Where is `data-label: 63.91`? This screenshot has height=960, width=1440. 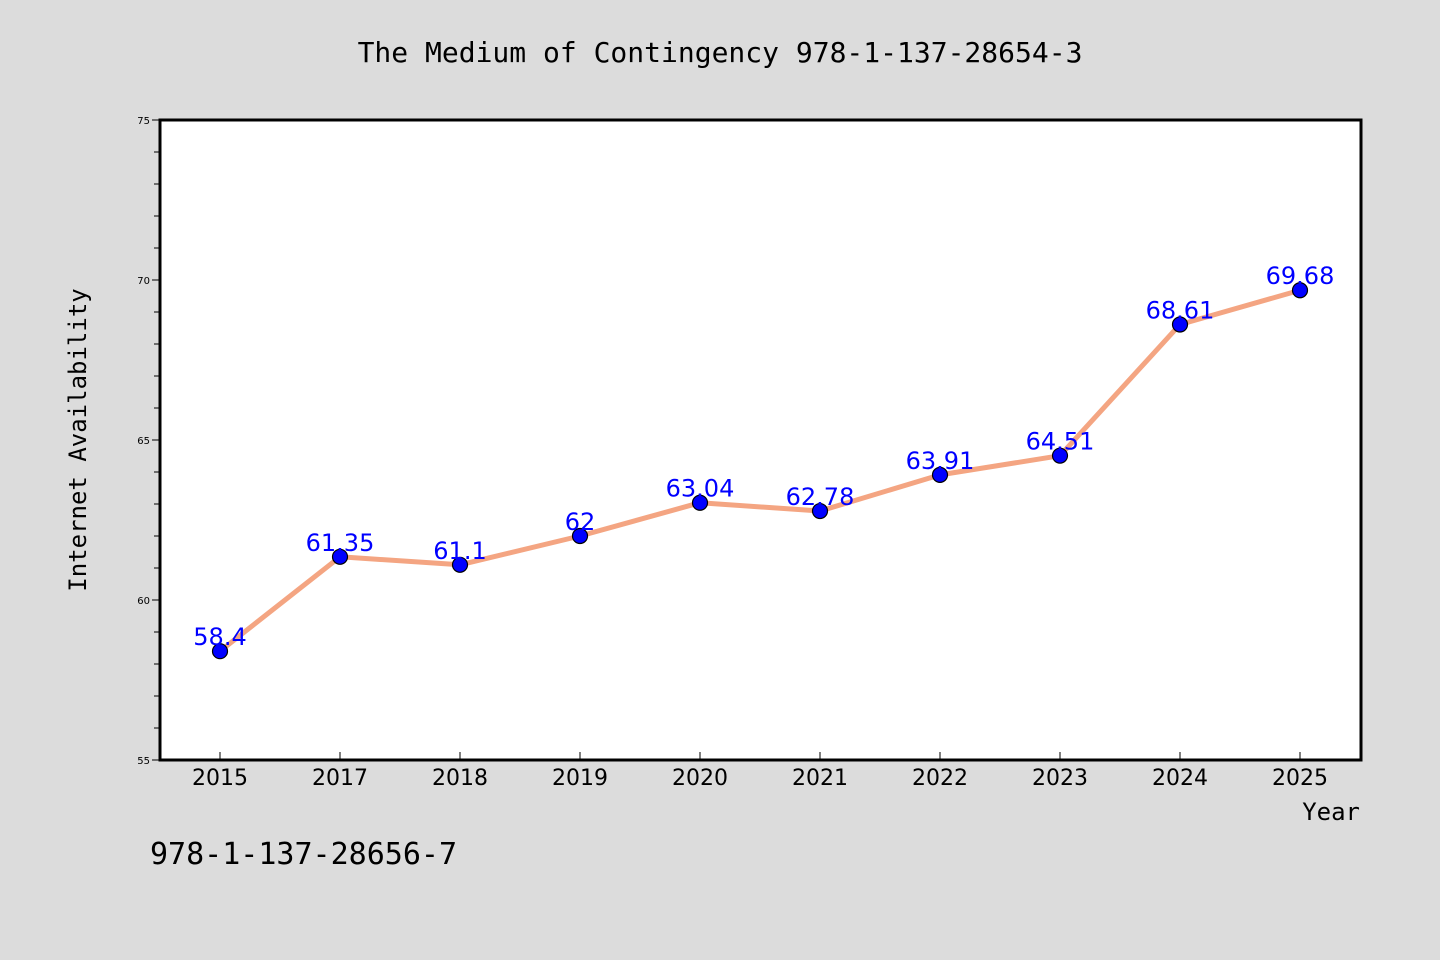 data-label: 63.91 is located at coordinates (940, 461).